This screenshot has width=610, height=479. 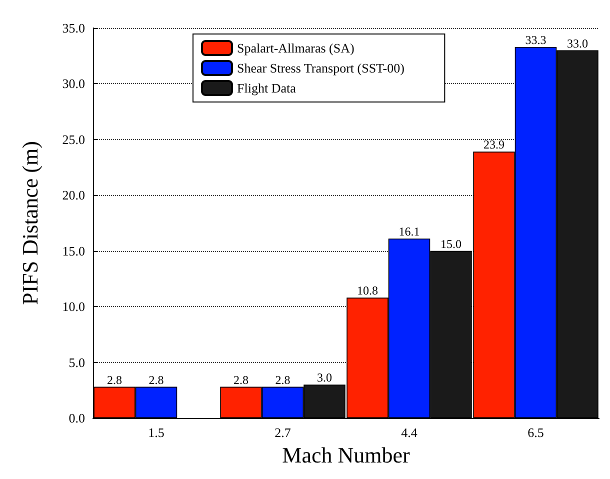 I want to click on legend-label: Shear Stress Transport (SST-00), so click(x=320, y=68).